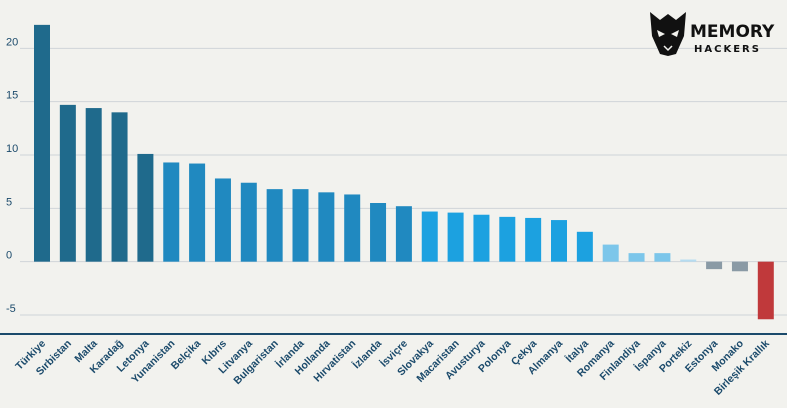 The width and height of the screenshot is (787, 408). Describe the element at coordinates (12, 42) in the screenshot. I see `y-tick-label: 20` at that location.